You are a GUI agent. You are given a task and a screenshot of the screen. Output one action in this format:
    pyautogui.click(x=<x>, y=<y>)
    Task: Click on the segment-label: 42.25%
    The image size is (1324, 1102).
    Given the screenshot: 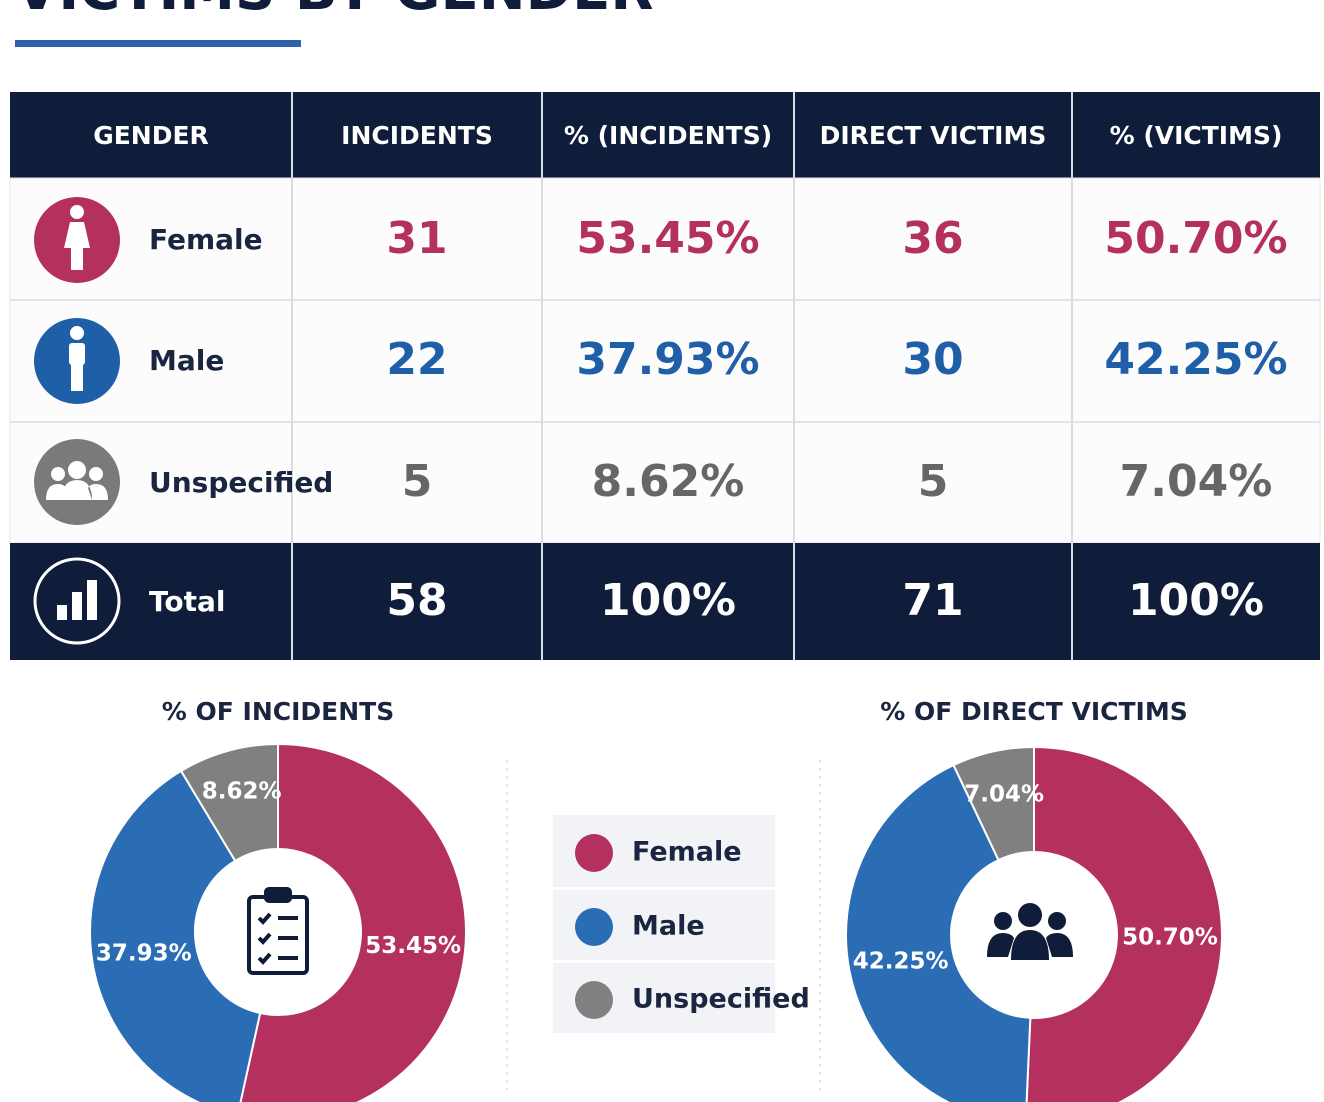 What is the action you would take?
    pyautogui.click(x=901, y=961)
    